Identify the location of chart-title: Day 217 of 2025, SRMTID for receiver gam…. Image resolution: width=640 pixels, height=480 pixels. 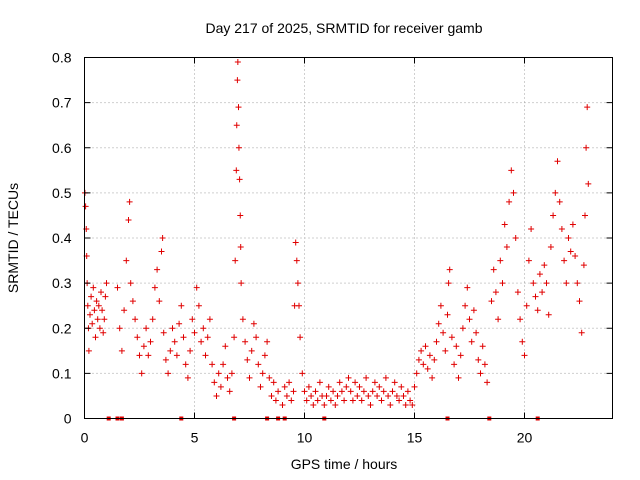
(343, 28).